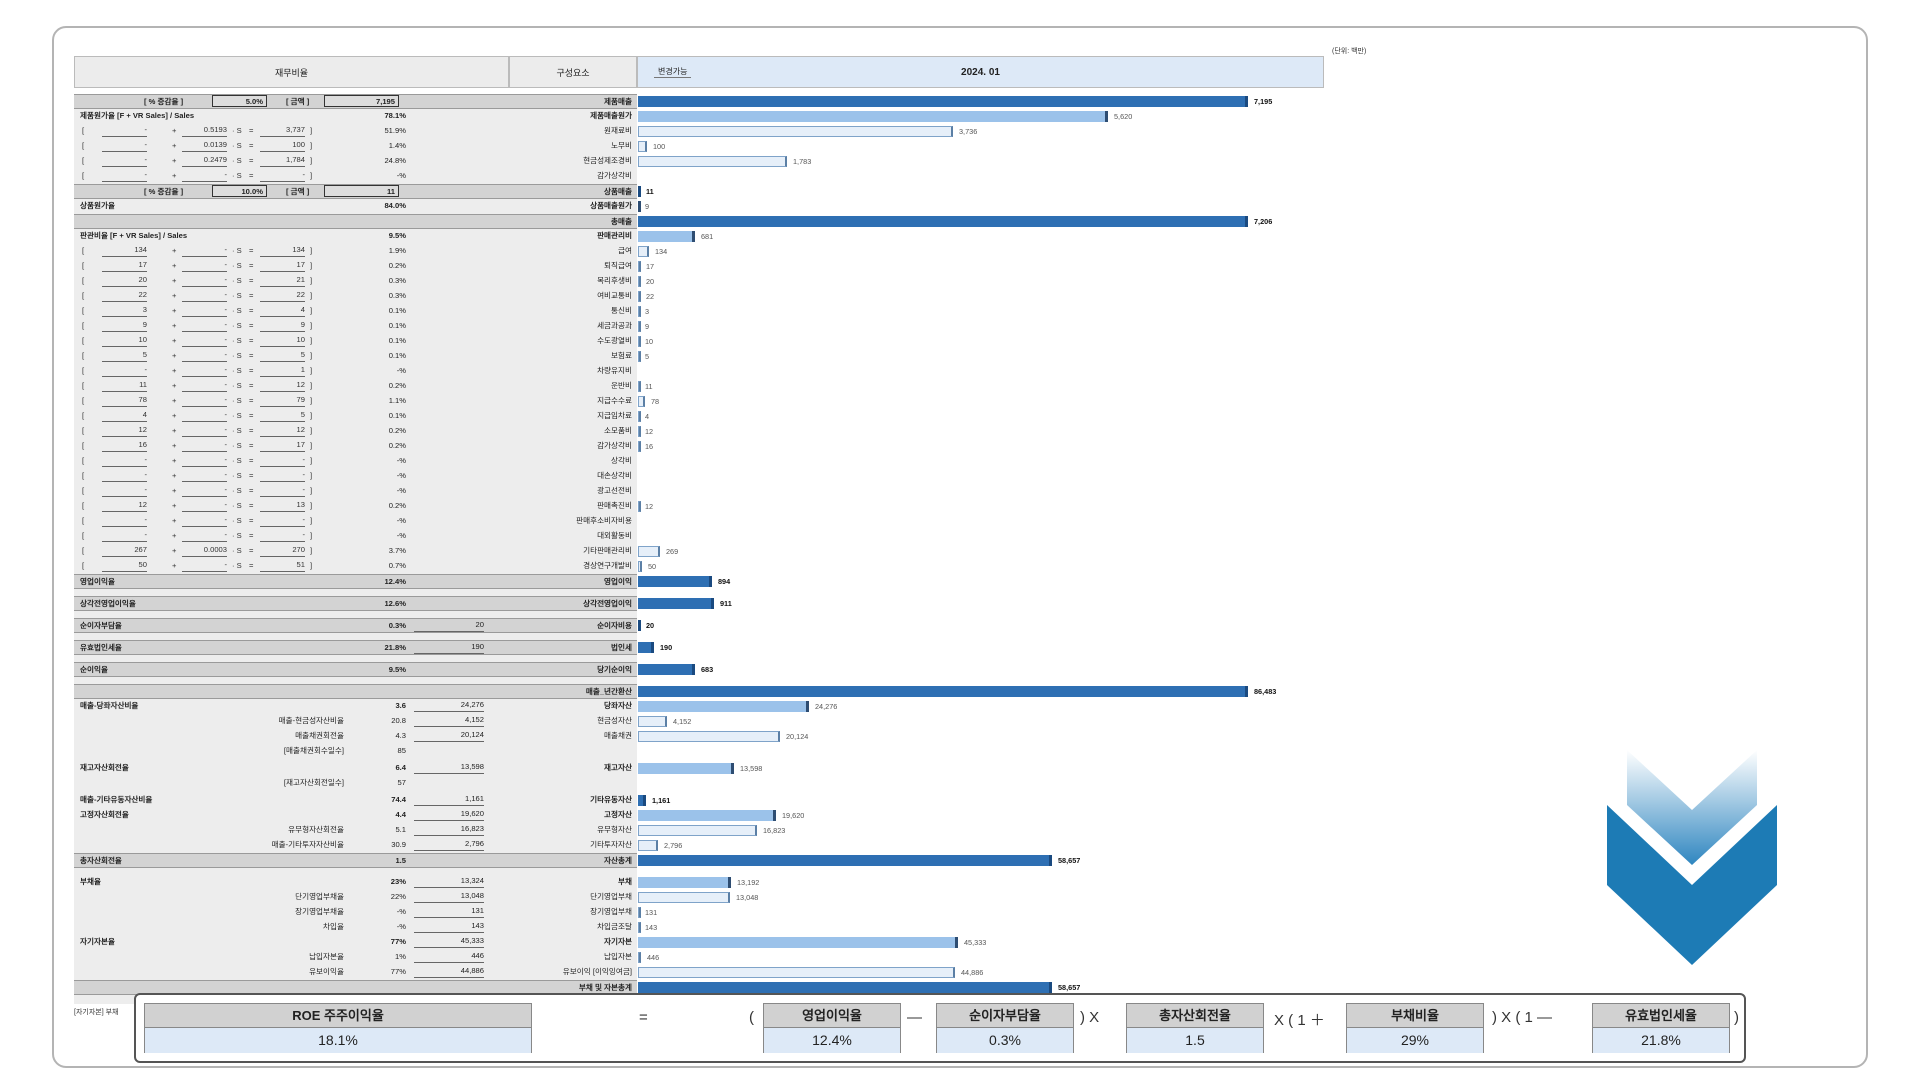  I want to click on formula-value-b: 0.5193, so click(204, 130).